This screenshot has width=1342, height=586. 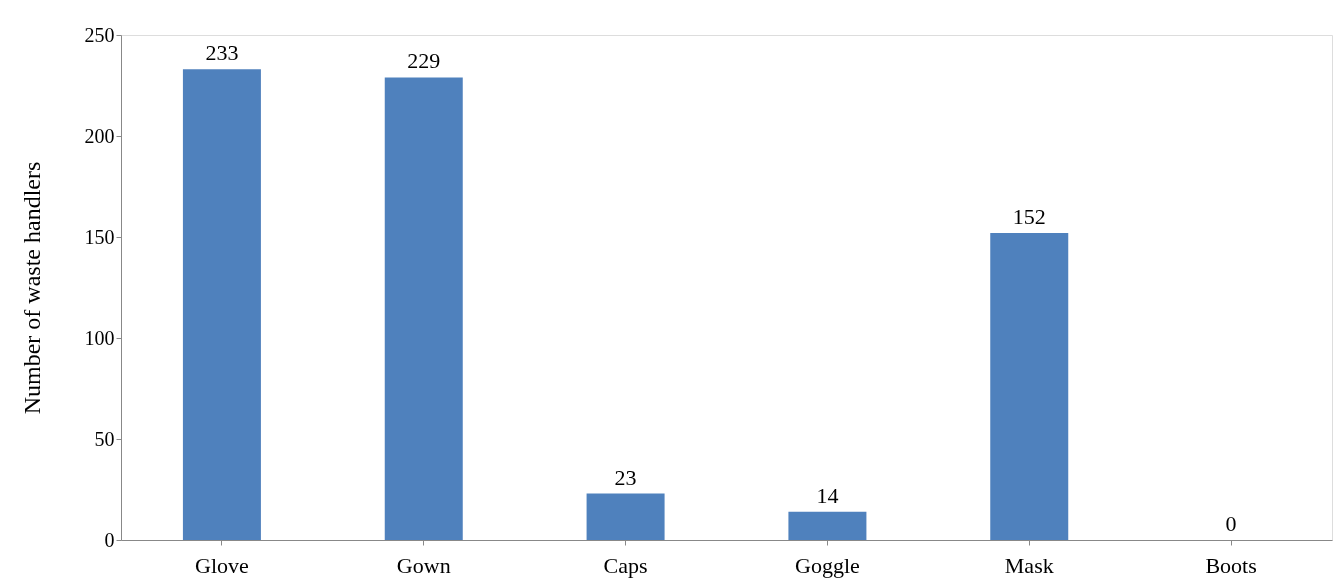 What do you see at coordinates (827, 495) in the screenshot?
I see `data-label: 14` at bounding box center [827, 495].